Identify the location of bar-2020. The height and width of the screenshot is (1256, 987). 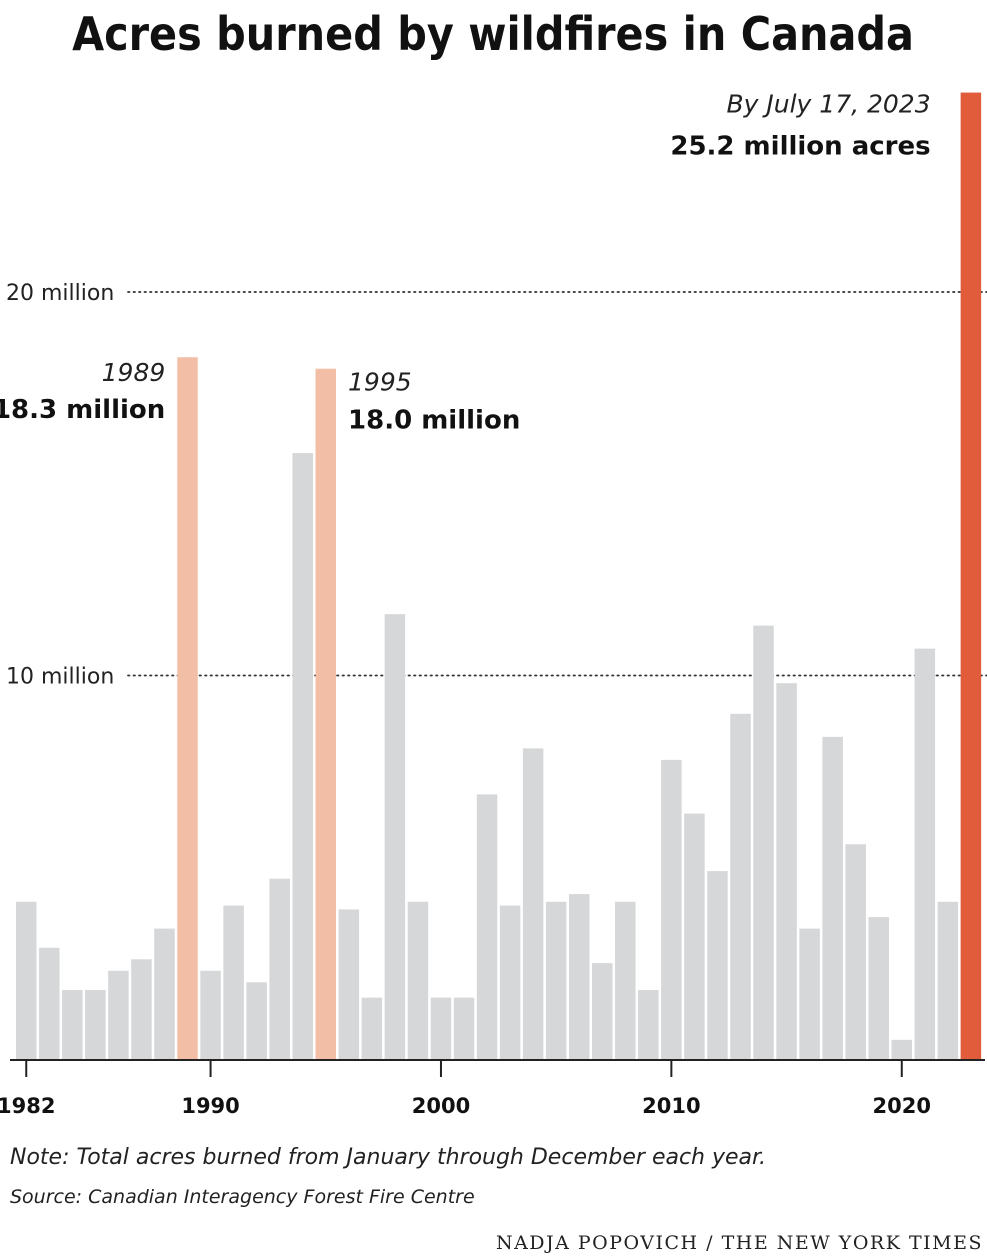
(902, 1049).